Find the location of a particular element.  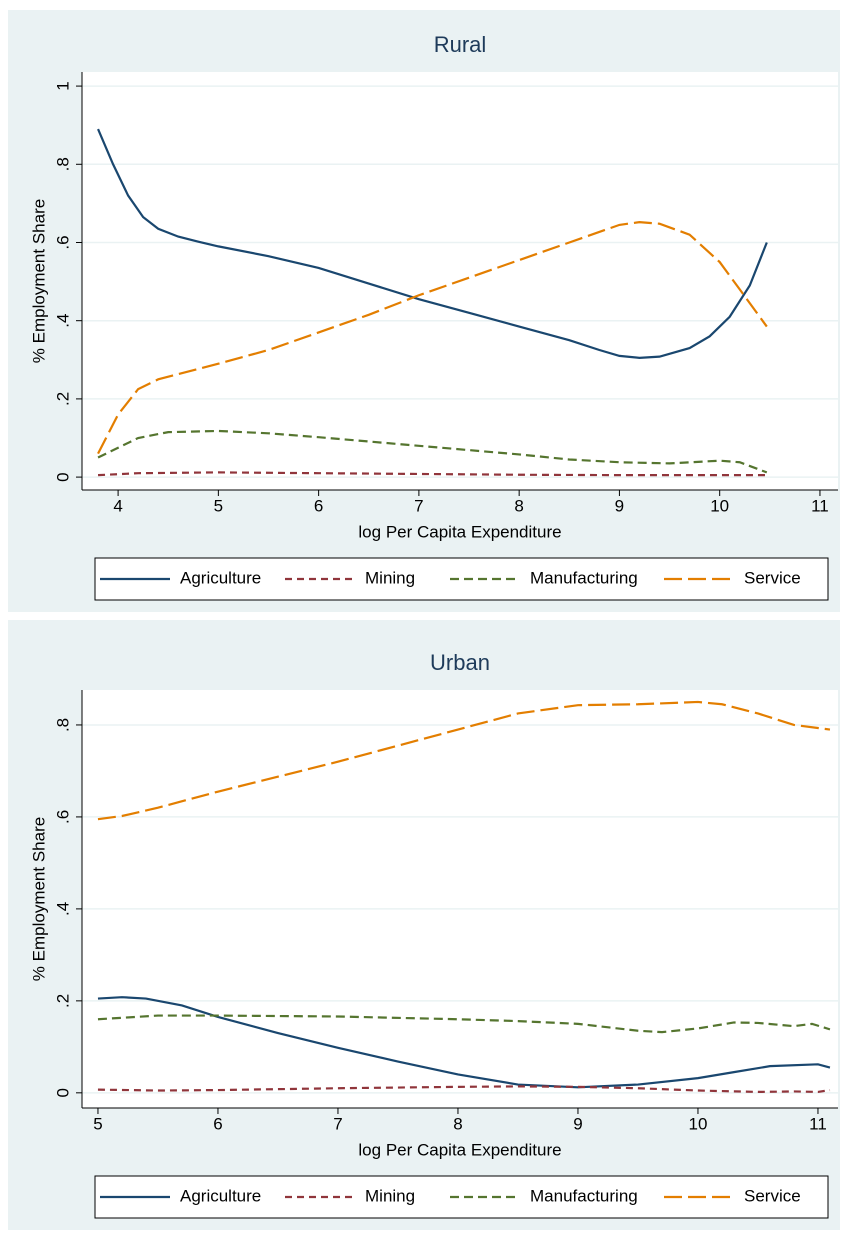

chart-title: Rural is located at coordinates (460, 44).